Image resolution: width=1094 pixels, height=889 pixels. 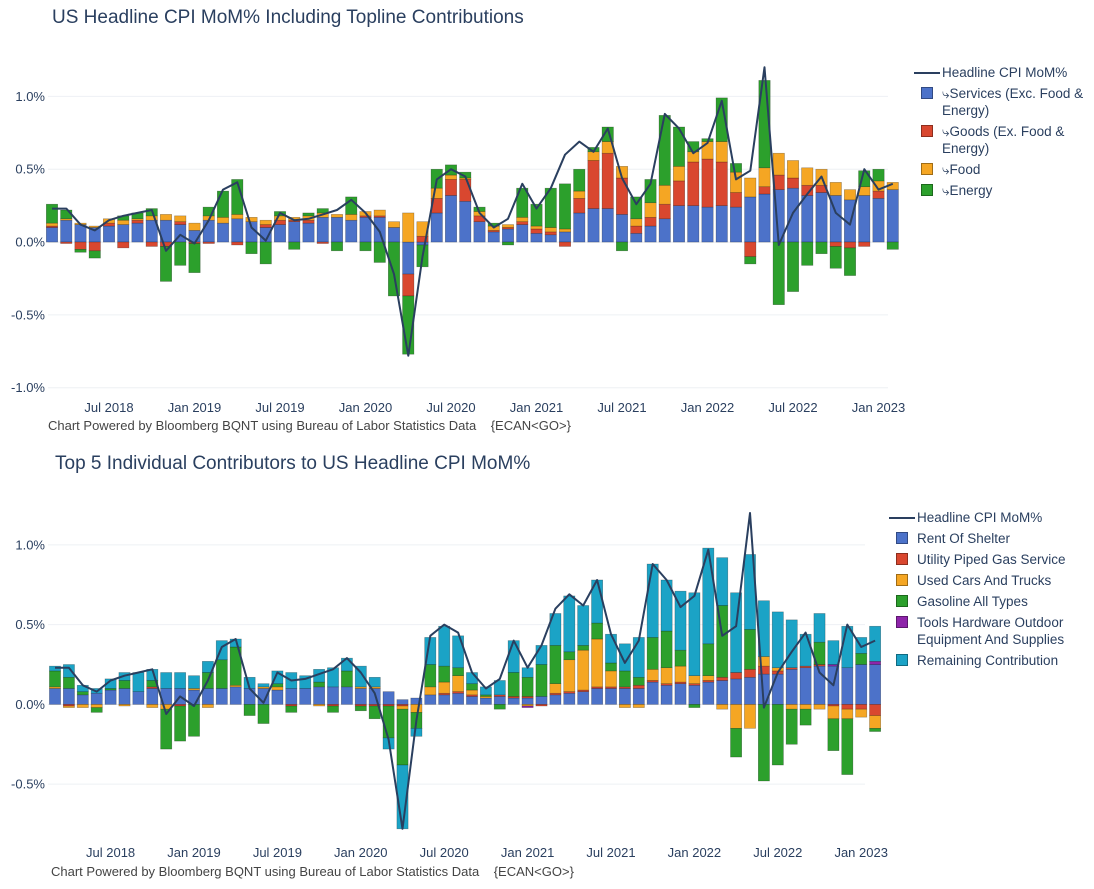 I want to click on chart2-legend-item-used-cars-and-trucks: Used Cars And Trucks, so click(x=987, y=580).